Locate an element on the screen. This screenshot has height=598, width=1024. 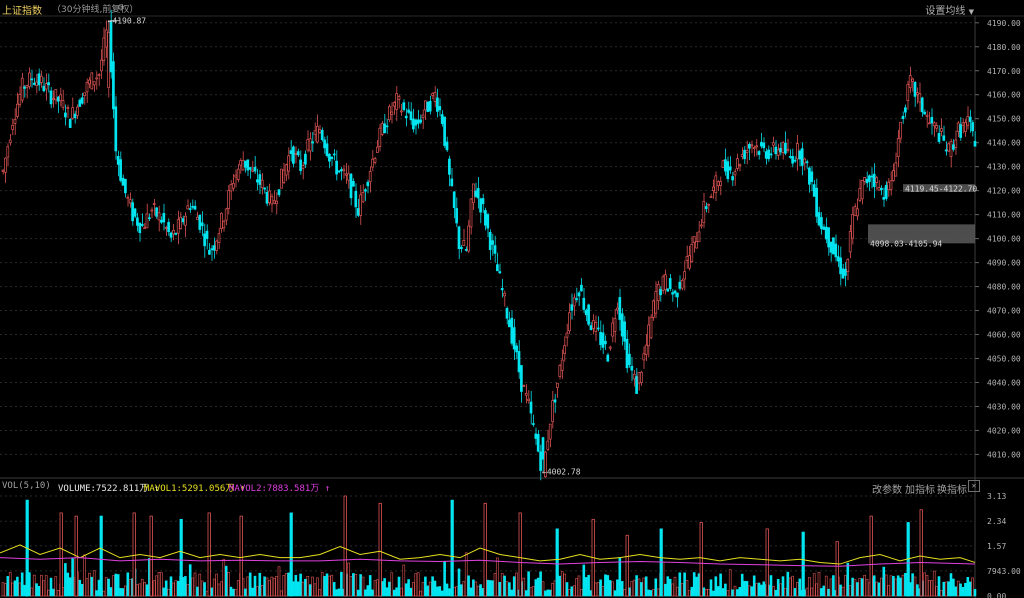
change-params-button: 改参数 is located at coordinates (887, 490).